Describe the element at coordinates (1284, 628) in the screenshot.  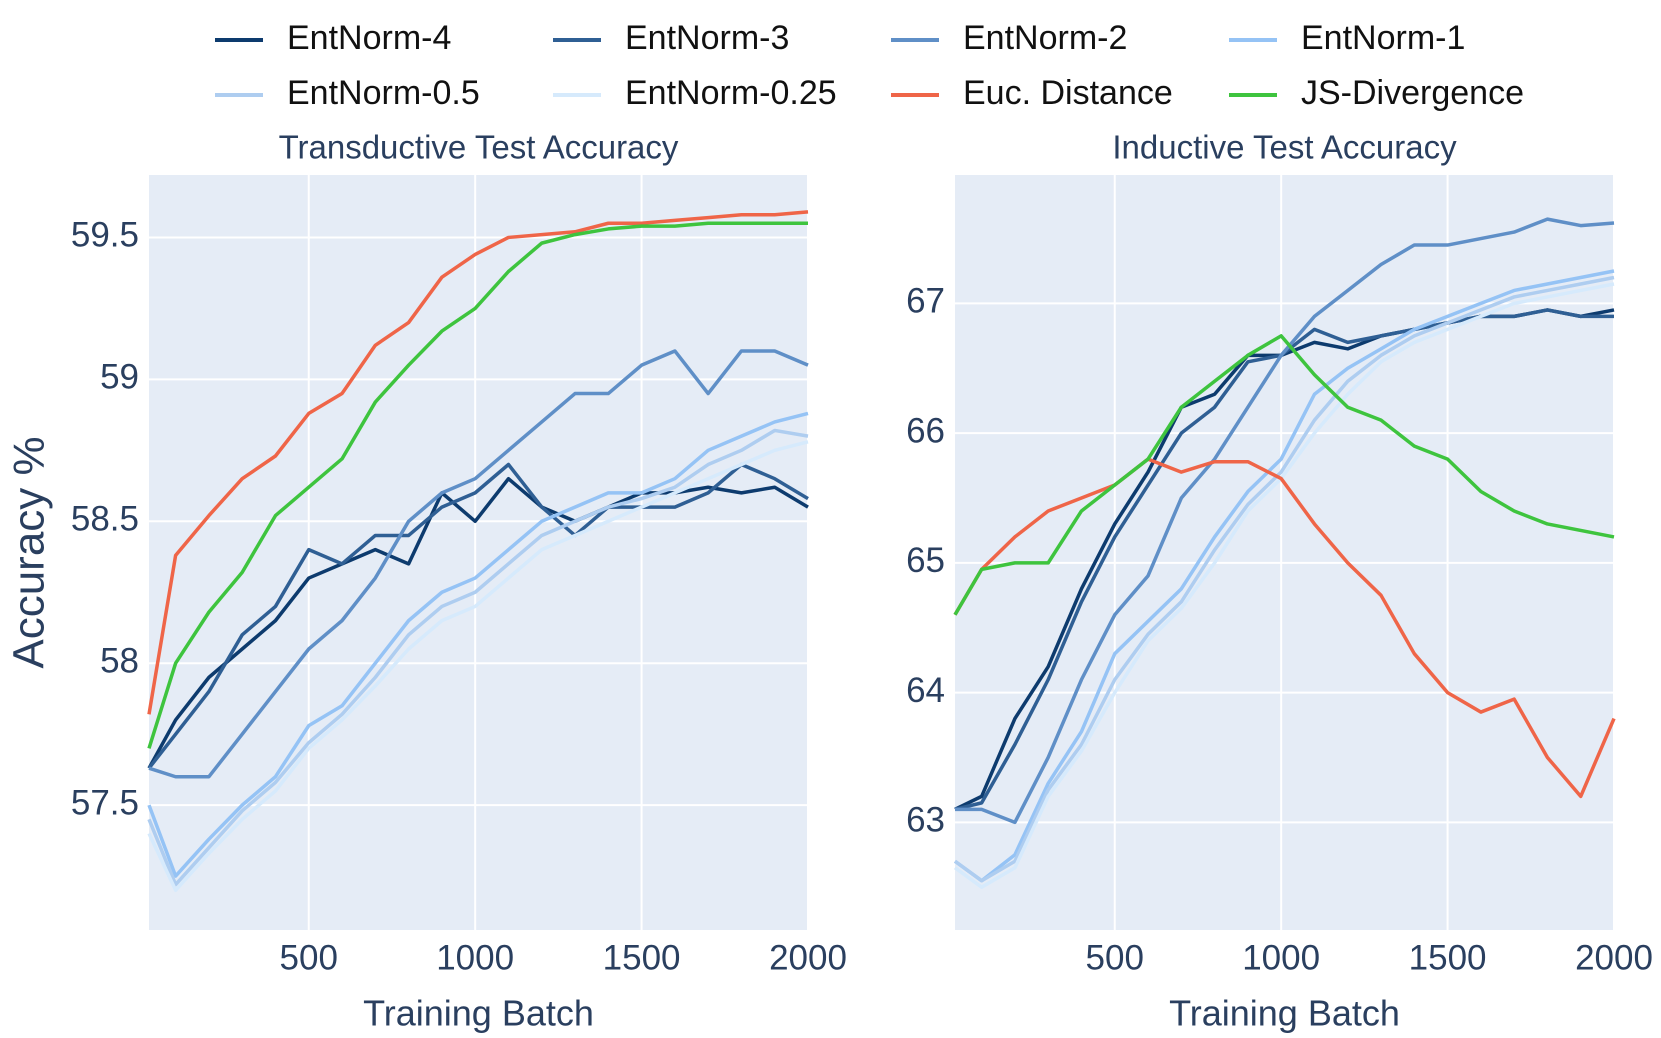
I see `series-line: Euc. Distance` at that location.